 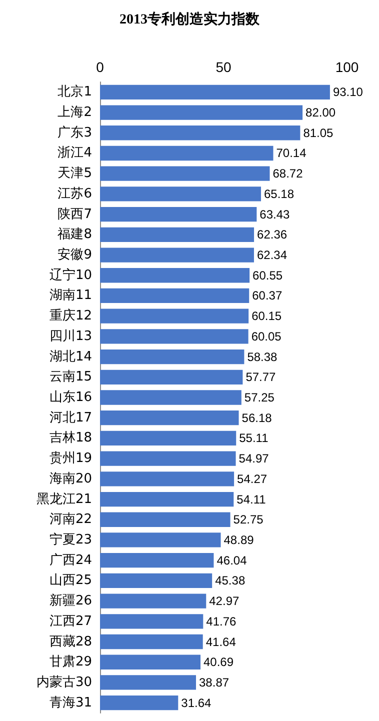 What do you see at coordinates (70, 397) in the screenshot?
I see `y-tick-label: 山东16` at bounding box center [70, 397].